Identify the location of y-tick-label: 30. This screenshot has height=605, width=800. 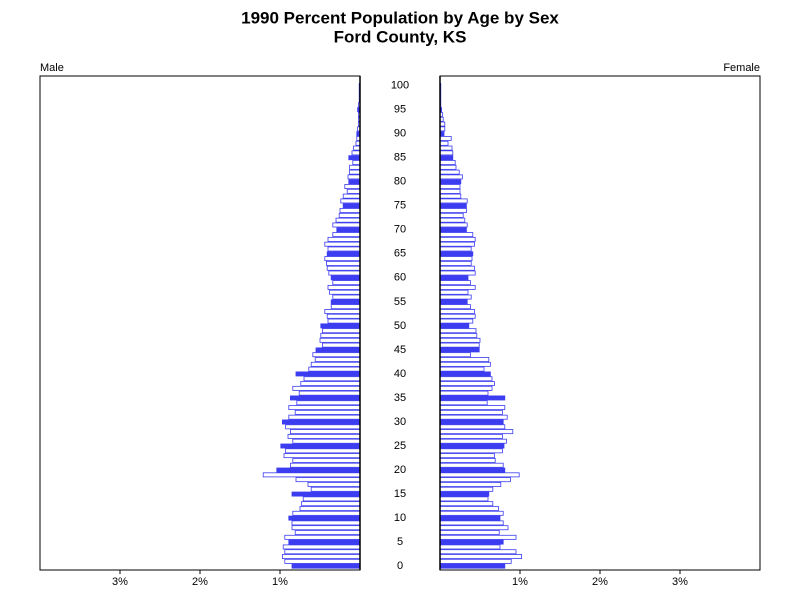
(400, 422).